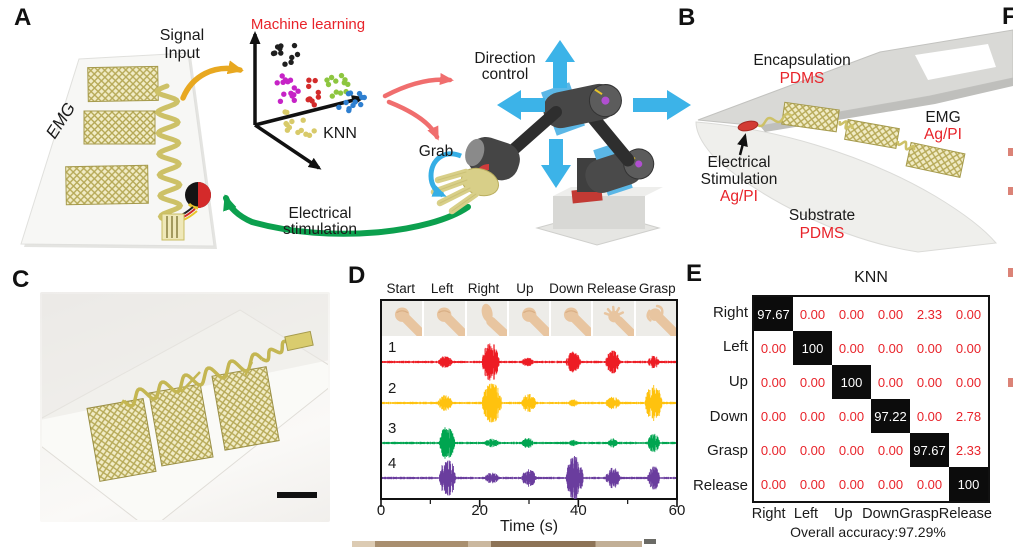  Describe the element at coordinates (309, 111) in the screenshot. I see `scatter-axis-right` at that location.